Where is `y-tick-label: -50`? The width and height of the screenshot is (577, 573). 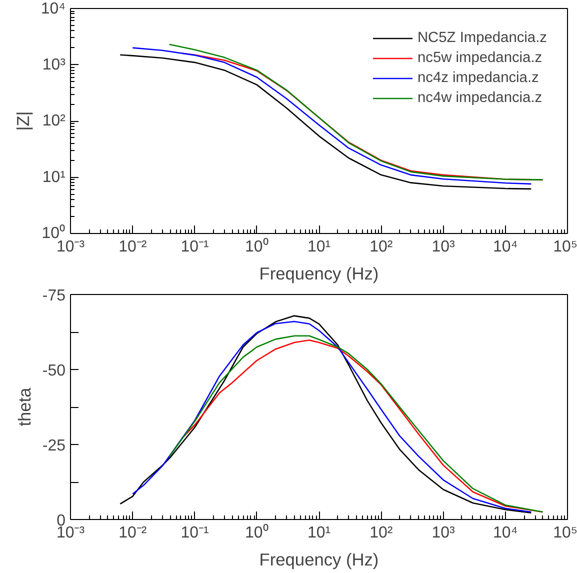
y-tick-label: -50 is located at coordinates (54, 371).